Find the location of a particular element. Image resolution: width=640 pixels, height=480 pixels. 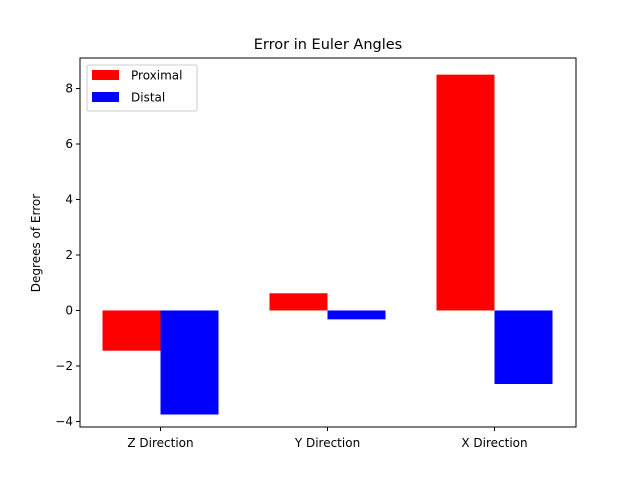

y-tick-label: 0 is located at coordinates (69, 310).